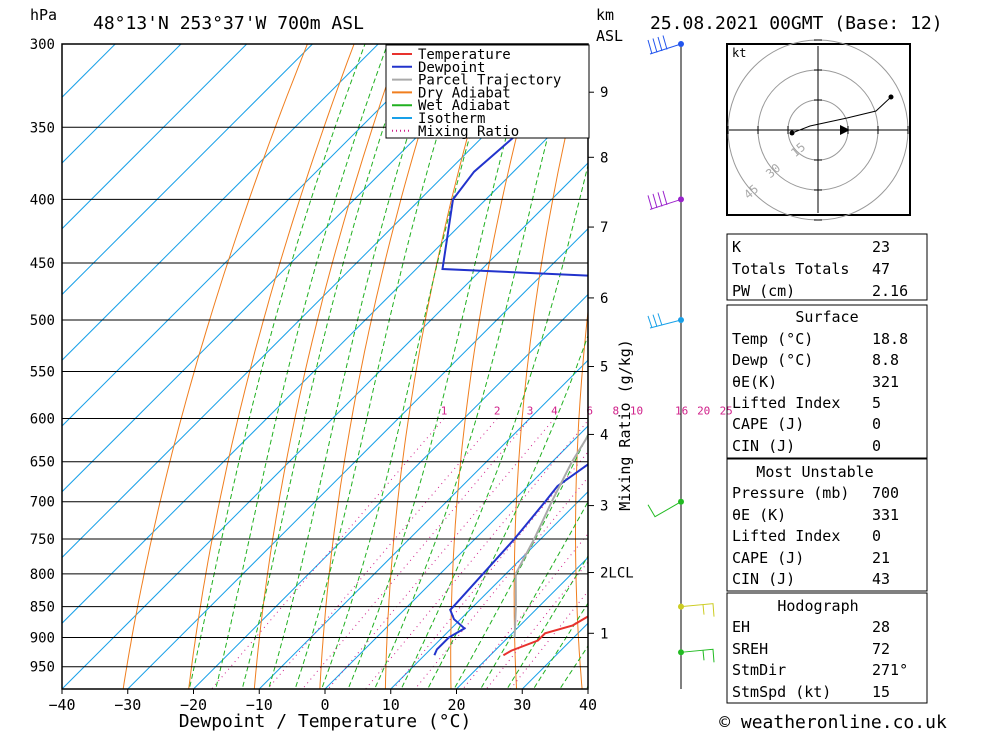 The image size is (1000, 733). What do you see at coordinates (818, 130) in the screenshot?
I see `hodograph-ticks` at bounding box center [818, 130].